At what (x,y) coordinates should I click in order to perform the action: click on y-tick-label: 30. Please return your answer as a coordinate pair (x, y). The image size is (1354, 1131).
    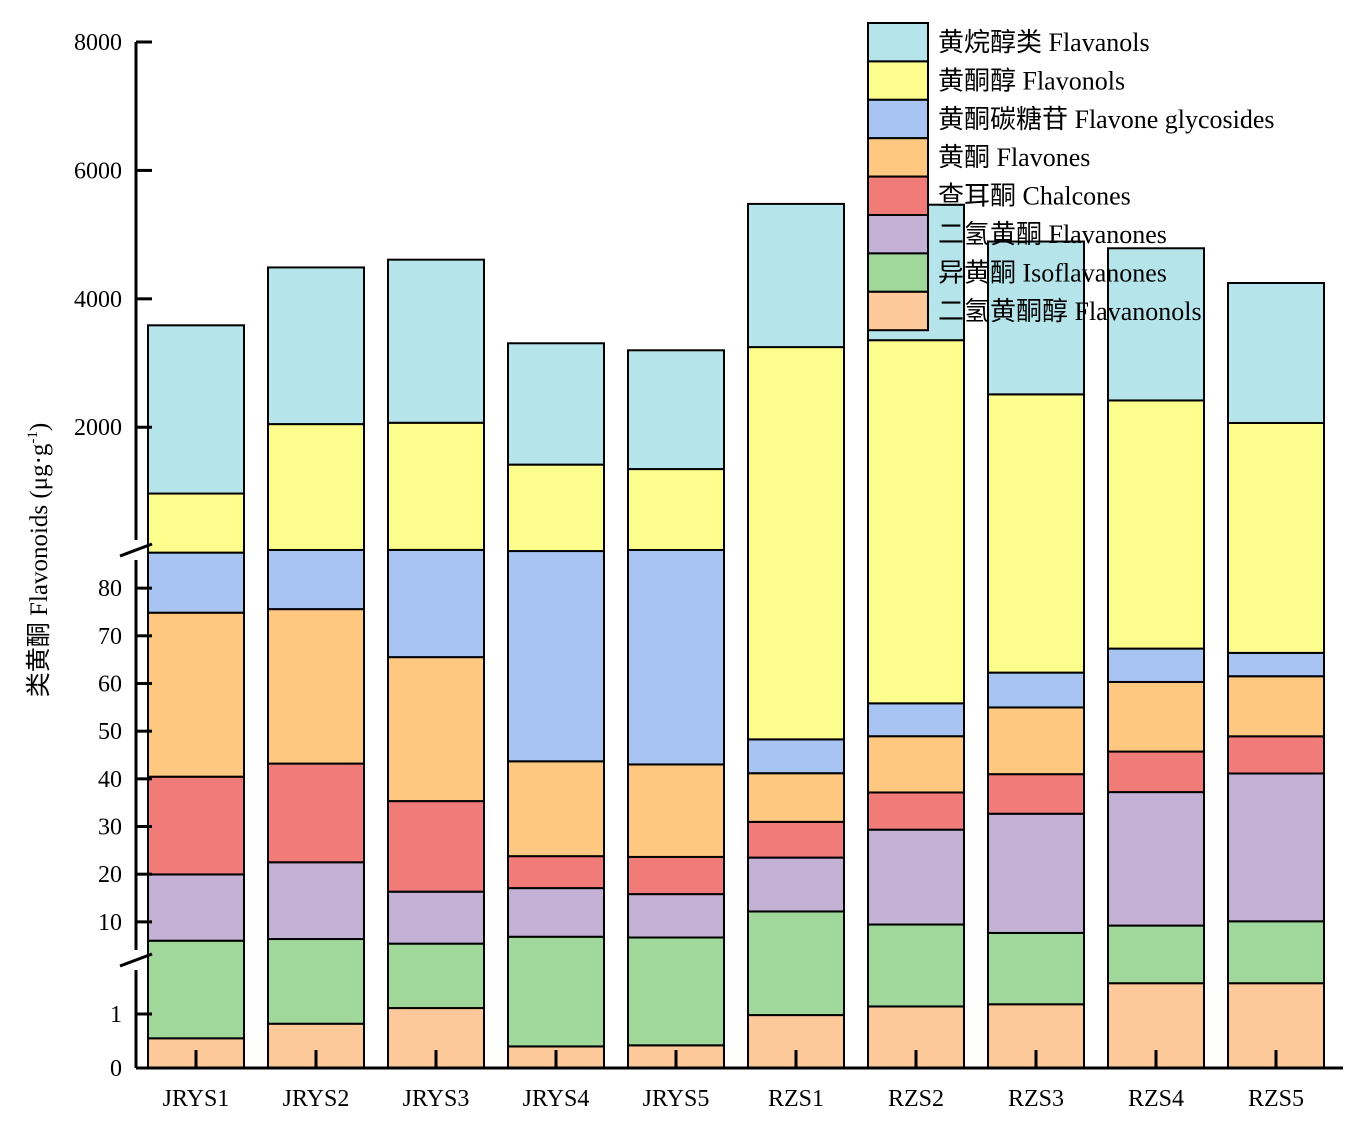
    Looking at the image, I should click on (110, 828).